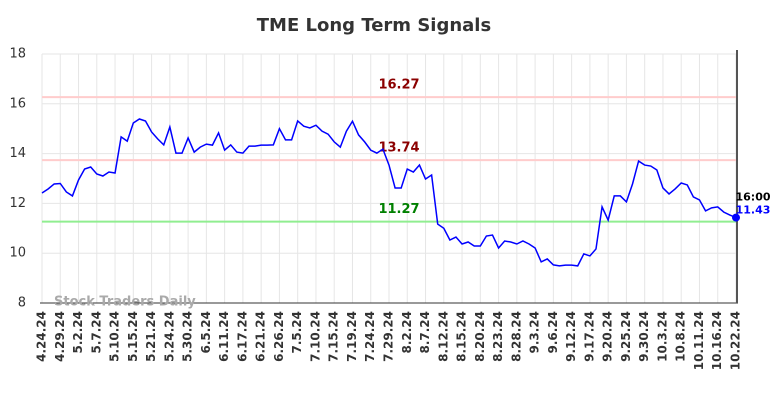 Image resolution: width=784 pixels, height=398 pixels. Describe the element at coordinates (374, 25) in the screenshot. I see `chart-title: TME Long Term Signals` at that location.